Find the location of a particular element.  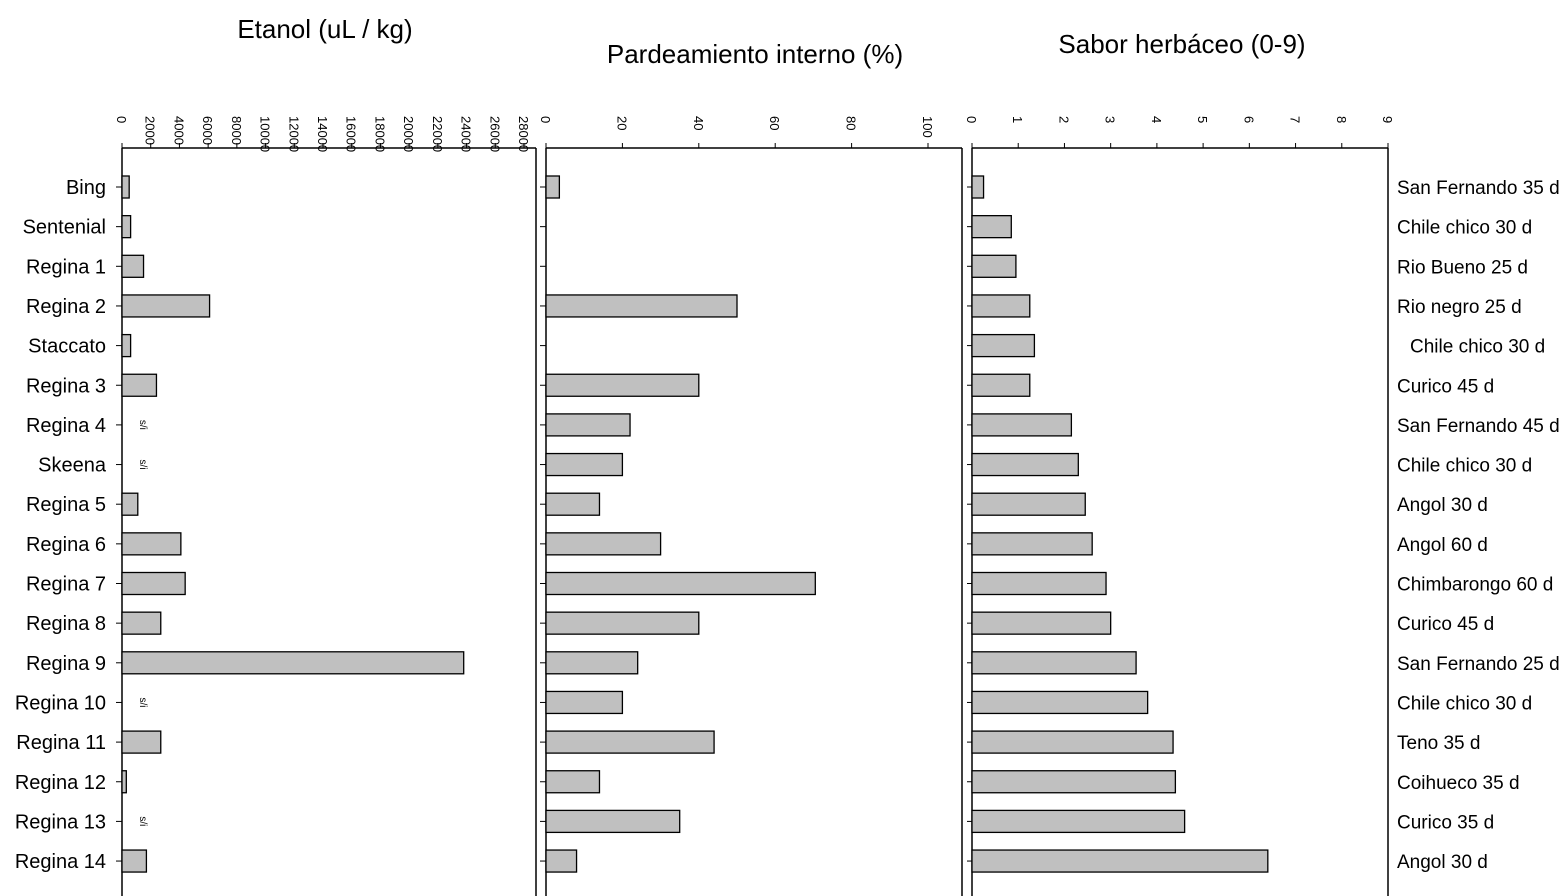

x-tick-label: 24000 is located at coordinates (466, 134).